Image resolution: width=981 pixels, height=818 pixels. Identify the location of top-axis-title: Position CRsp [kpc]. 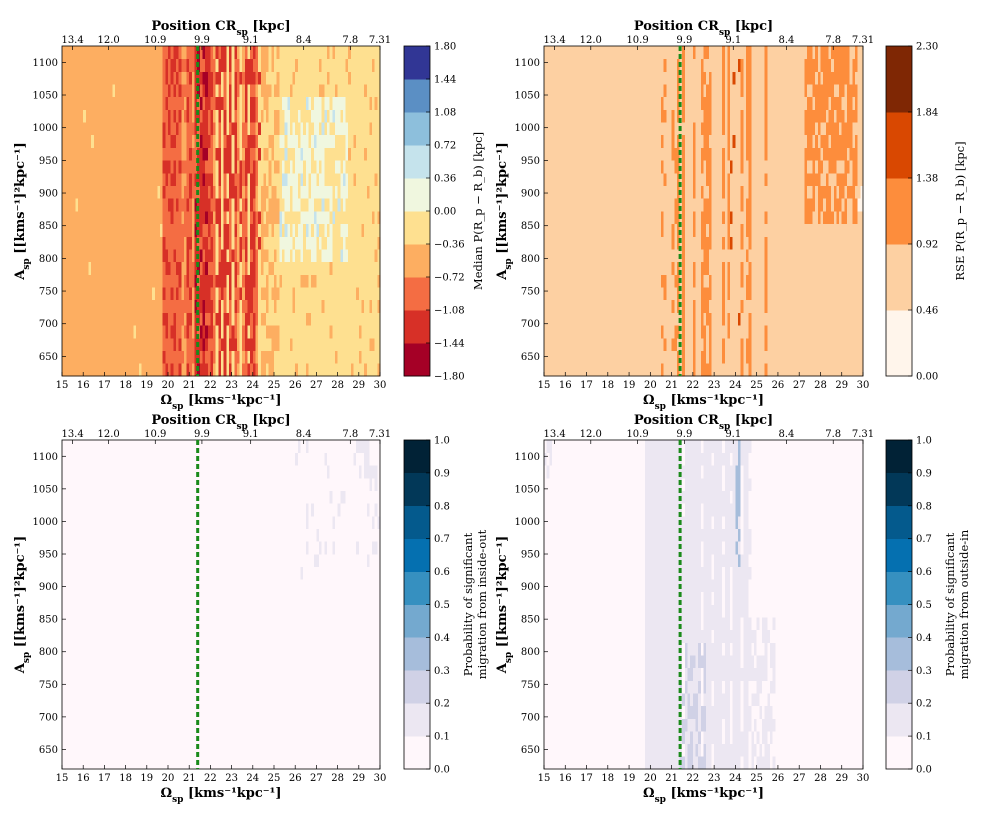
(220, 28).